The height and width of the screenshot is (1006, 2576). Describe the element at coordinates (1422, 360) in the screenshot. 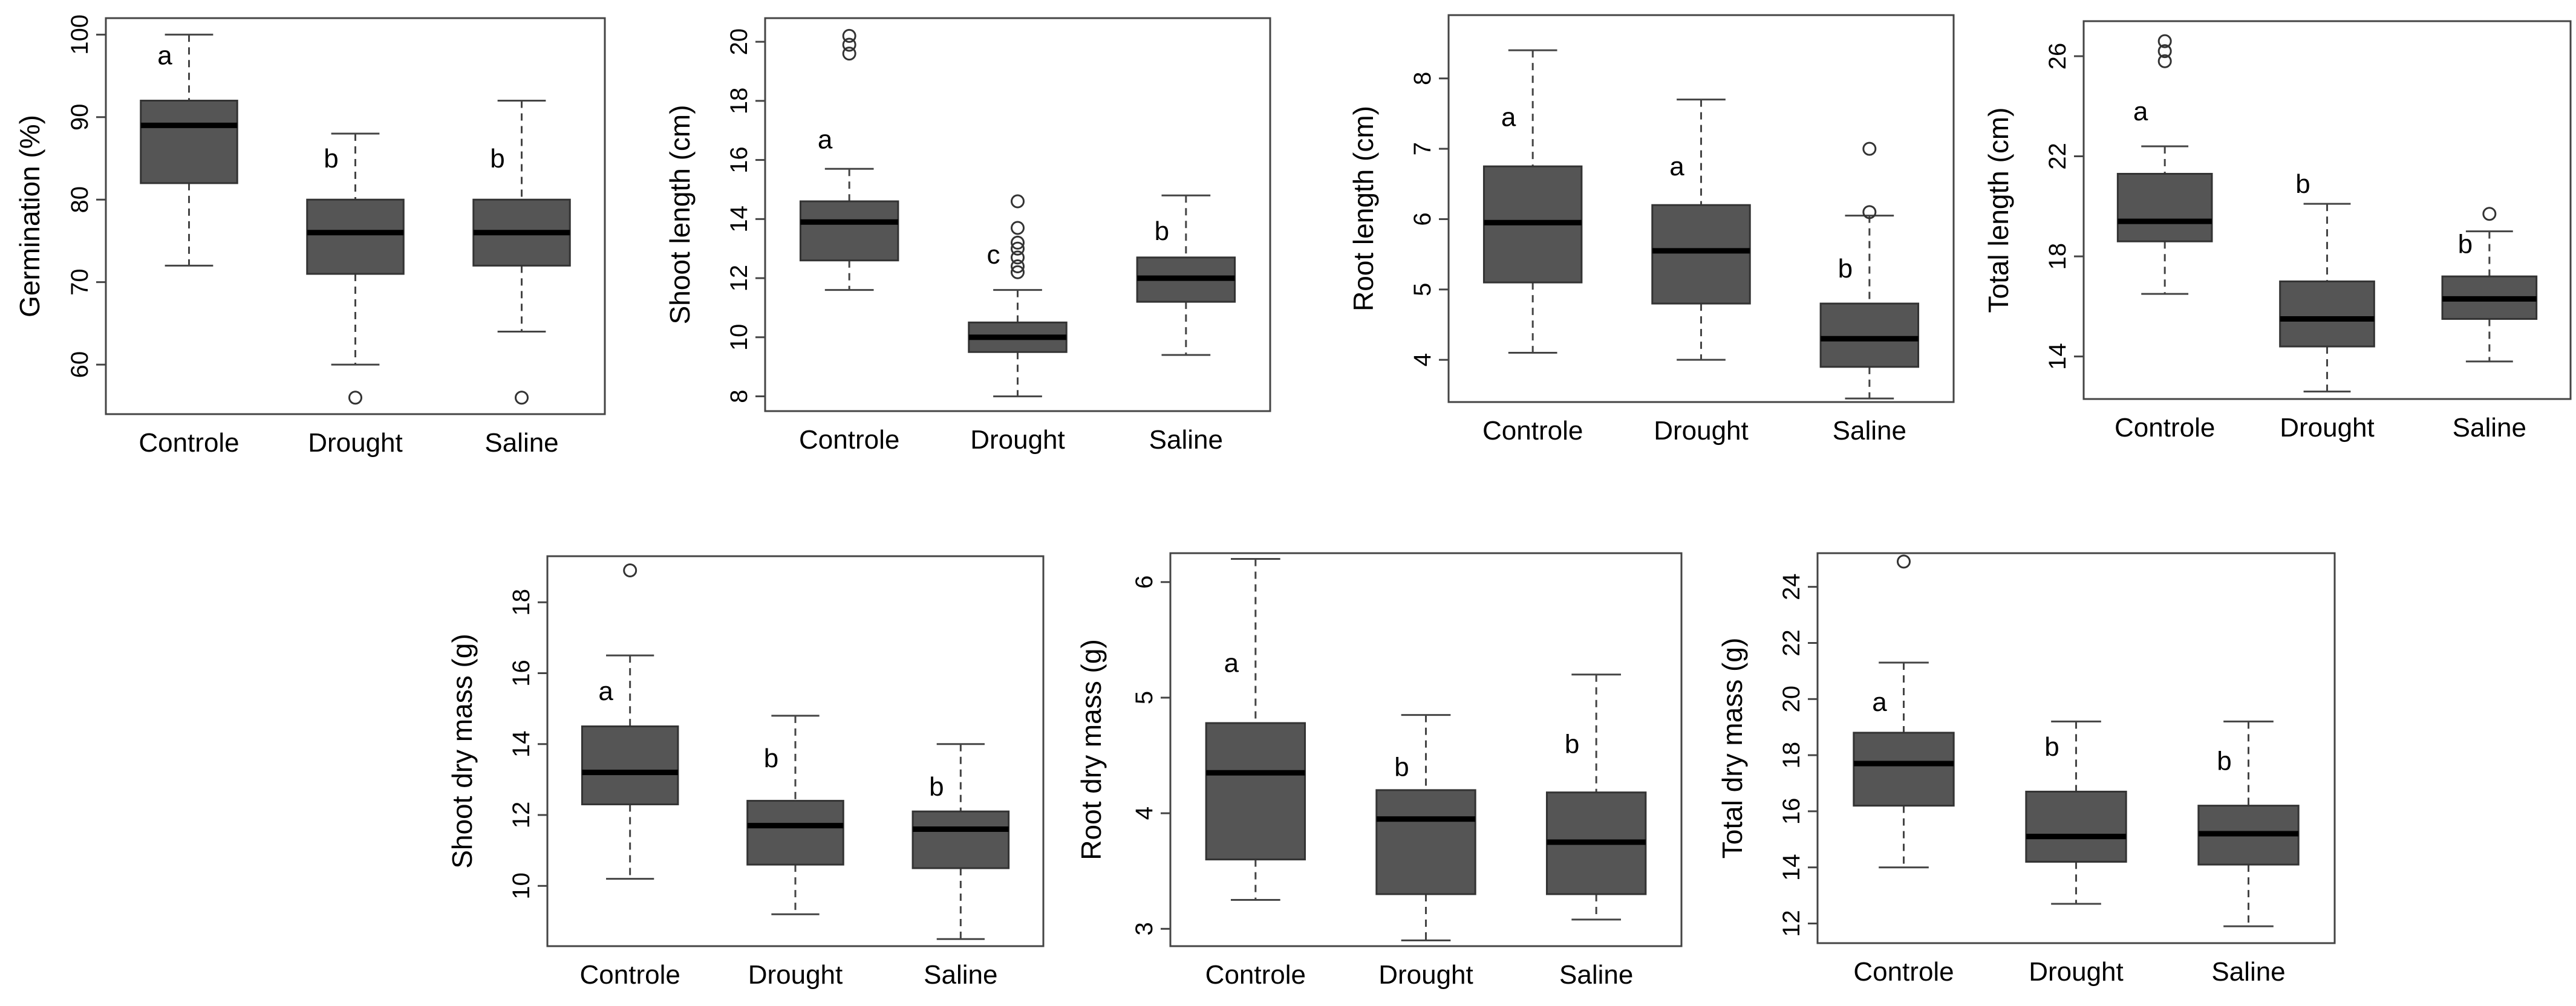

I see `y-tick-label: 4` at that location.